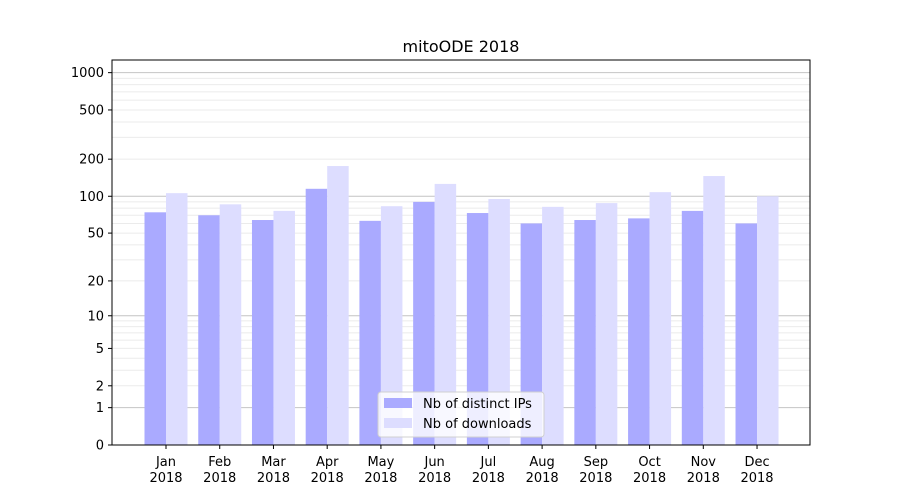 The height and width of the screenshot is (504, 900). What do you see at coordinates (380, 462) in the screenshot?
I see `x-tick-label: May` at bounding box center [380, 462].